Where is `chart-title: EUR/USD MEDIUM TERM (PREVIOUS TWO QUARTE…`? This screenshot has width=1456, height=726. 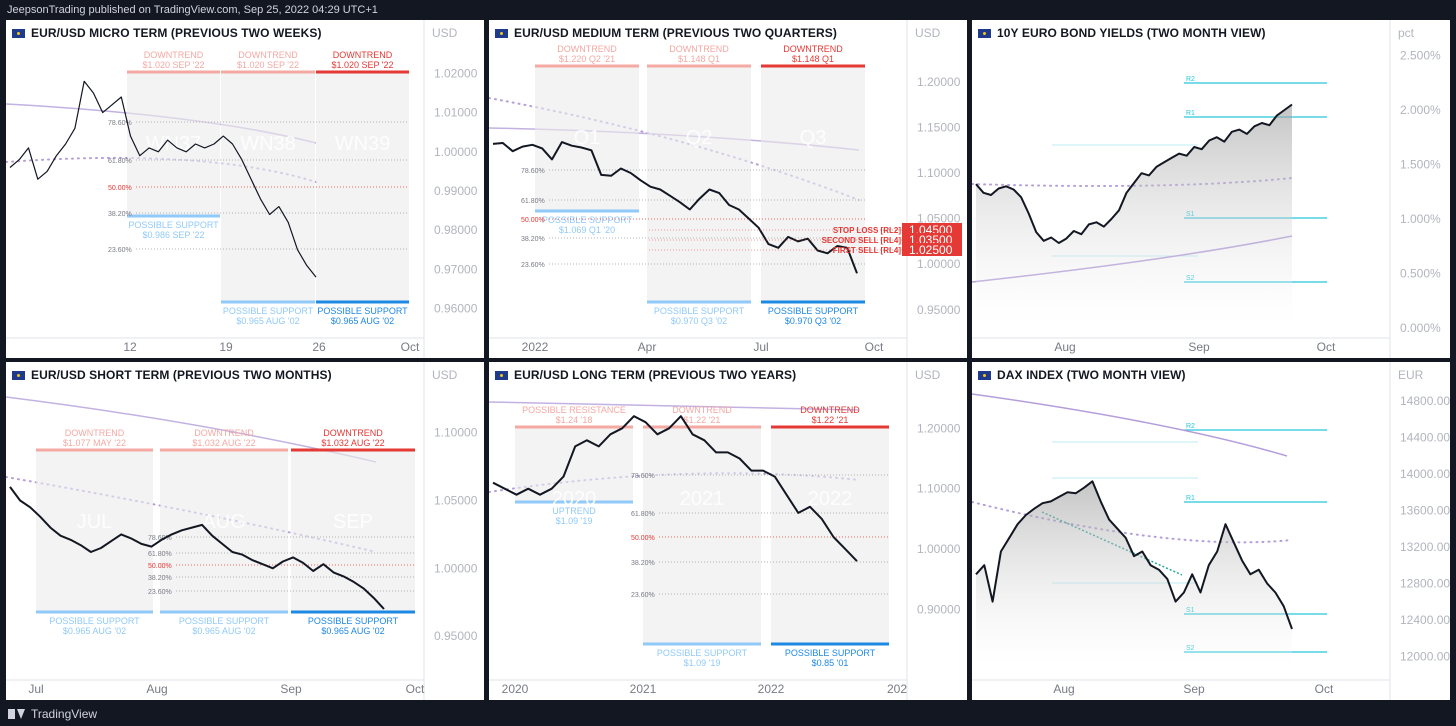 chart-title: EUR/USD MEDIUM TERM (PREVIOUS TWO QUARTE… is located at coordinates (666, 33).